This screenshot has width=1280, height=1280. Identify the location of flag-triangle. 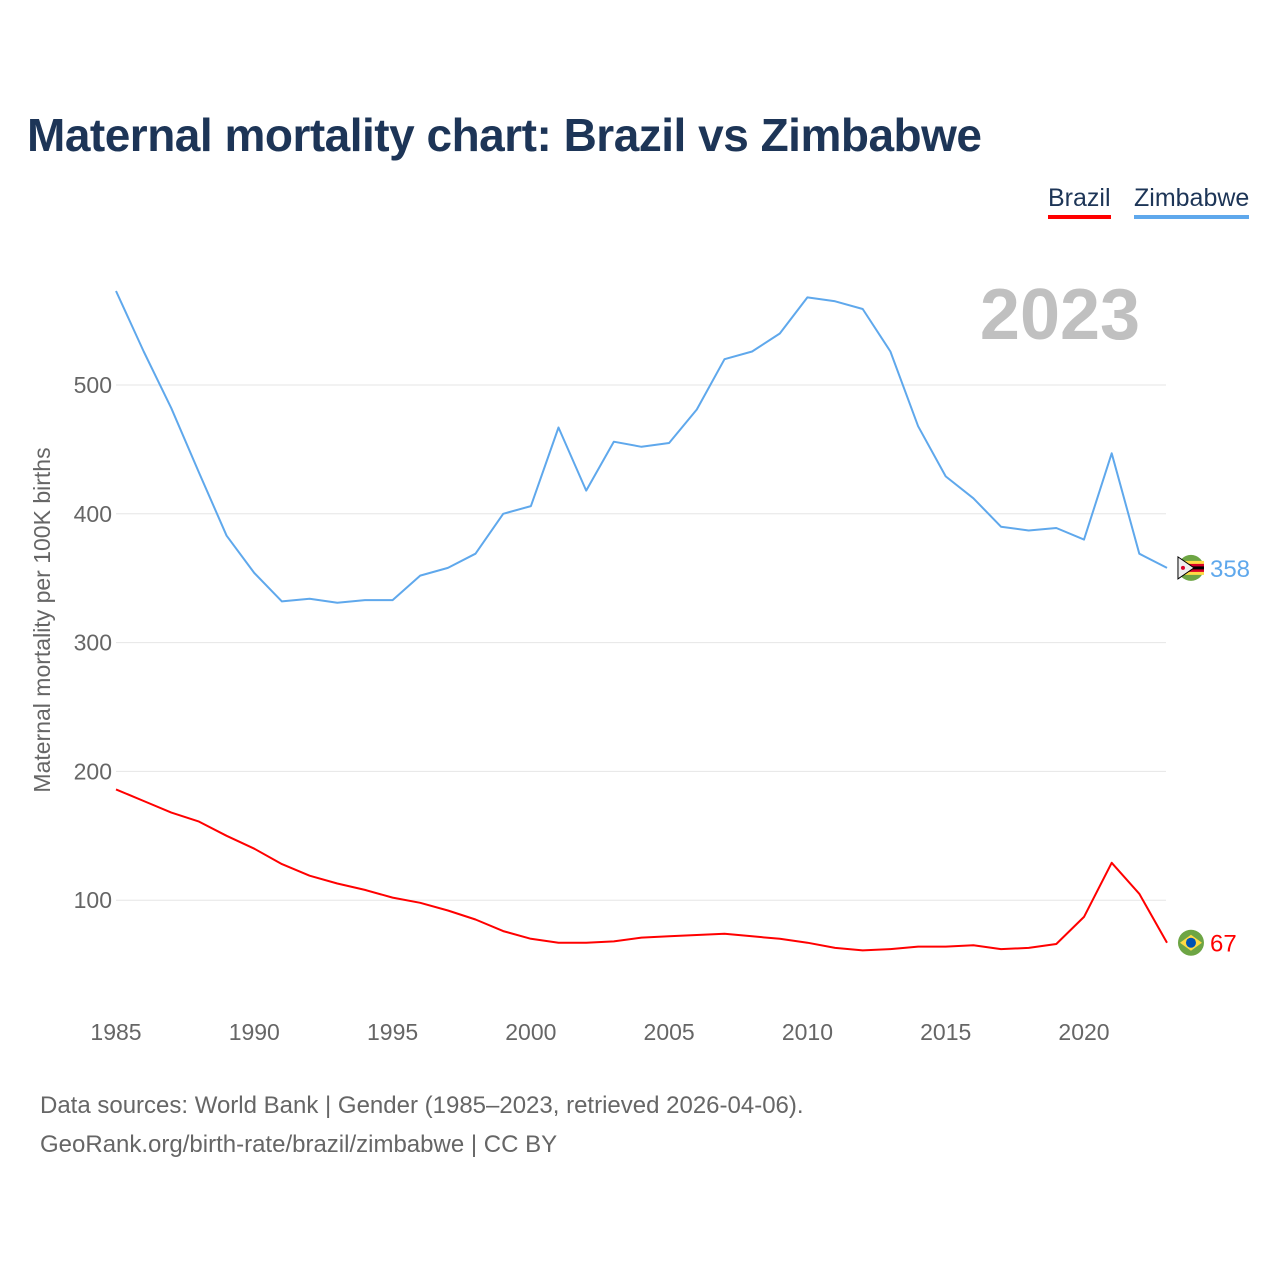
(1186, 567).